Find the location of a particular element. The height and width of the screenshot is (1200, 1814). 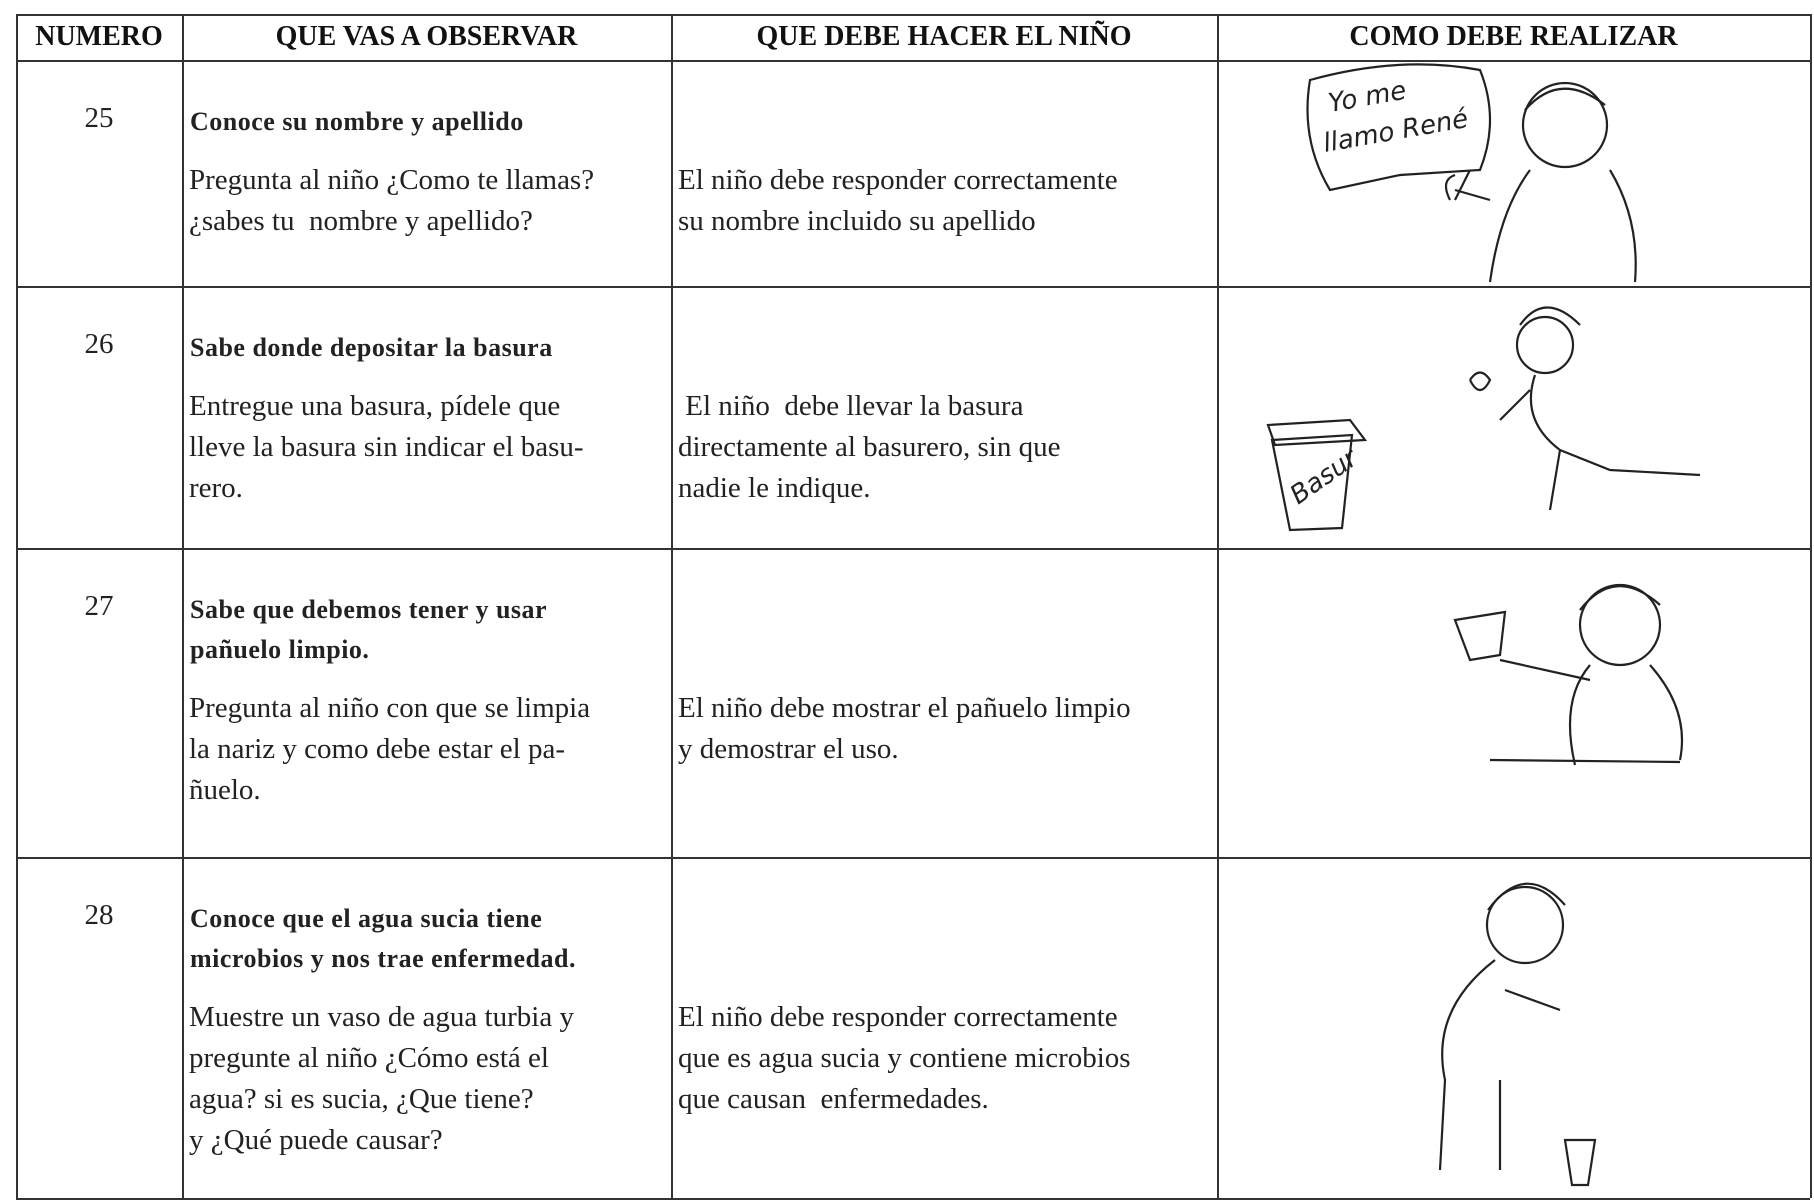

observe-title: microbios y nos trae enfermedad. is located at coordinates (383, 958).